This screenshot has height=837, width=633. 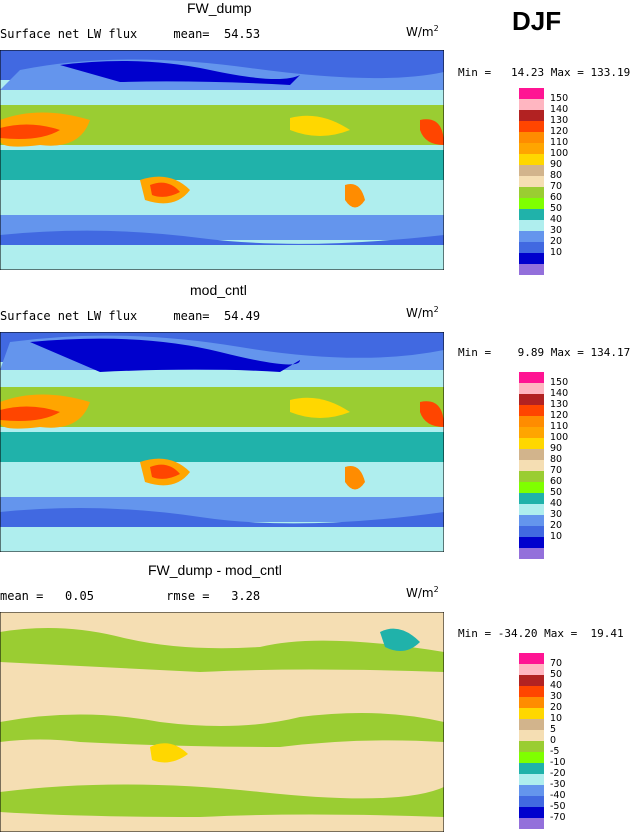 What do you see at coordinates (537, 21) in the screenshot?
I see `season-label: DJF` at bounding box center [537, 21].